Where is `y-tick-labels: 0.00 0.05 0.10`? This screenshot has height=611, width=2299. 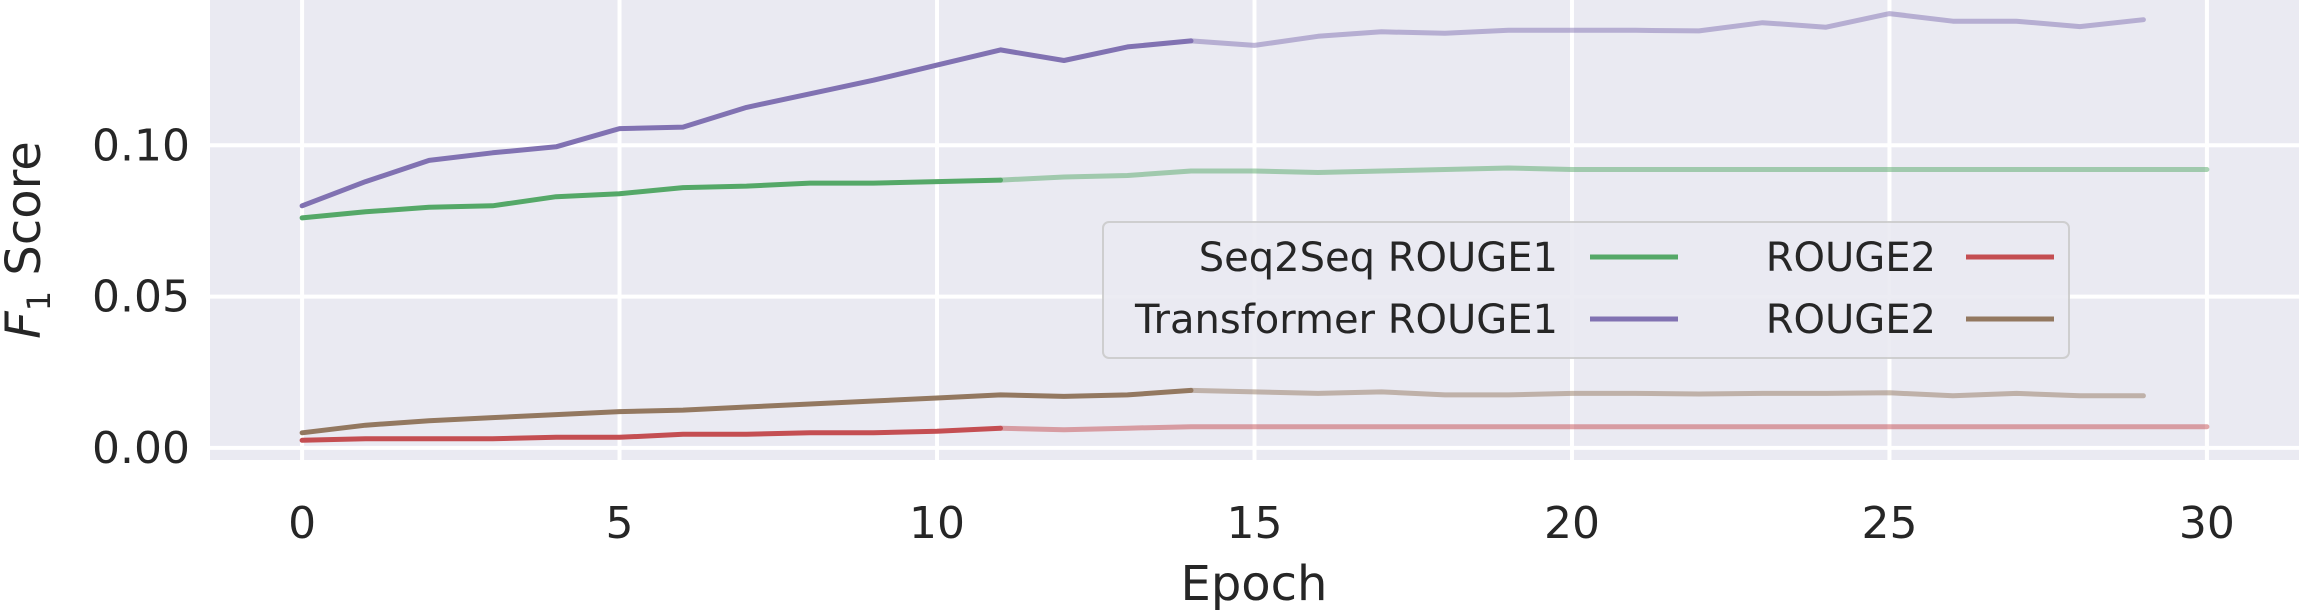 y-tick-labels: 0.00 0.05 0.10 is located at coordinates (141, 297).